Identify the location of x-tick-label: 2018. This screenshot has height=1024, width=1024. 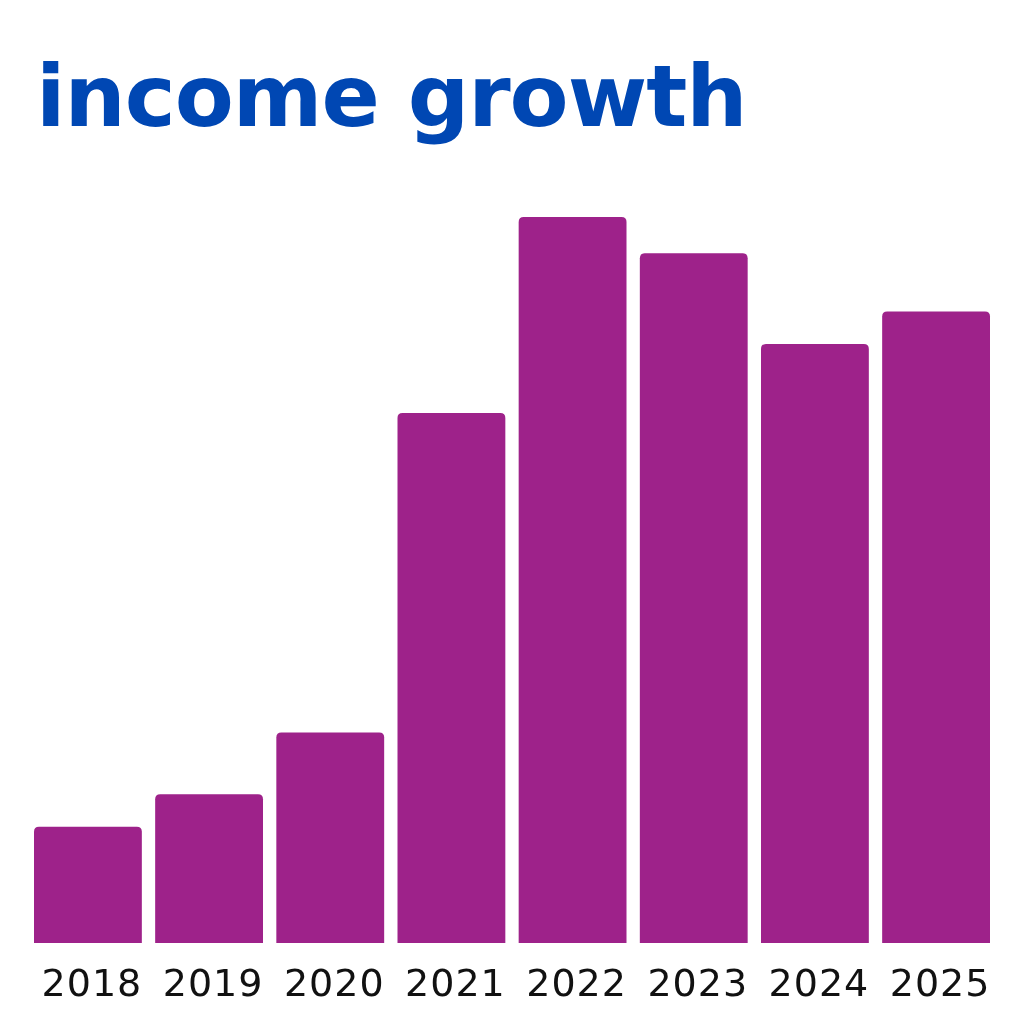
(92, 983).